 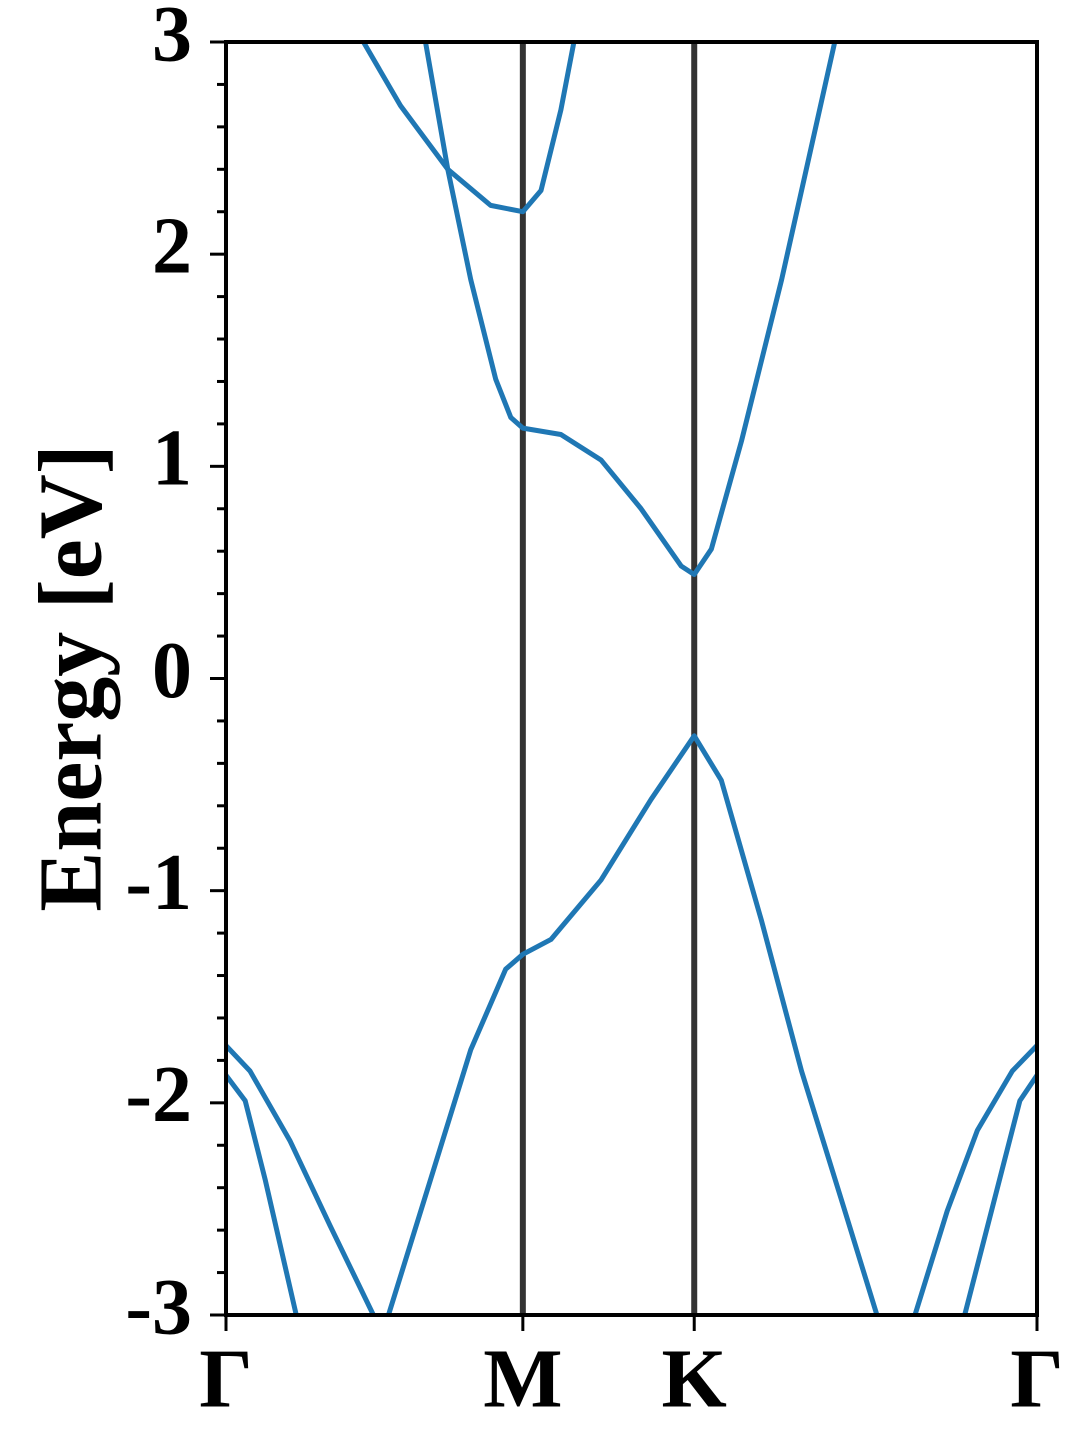 I want to click on y-tick-label: -2, so click(x=158, y=1095).